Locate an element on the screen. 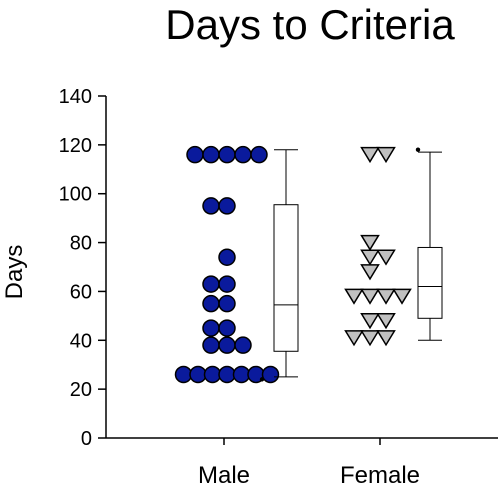  y-tick-label: 0 is located at coordinates (86, 439).